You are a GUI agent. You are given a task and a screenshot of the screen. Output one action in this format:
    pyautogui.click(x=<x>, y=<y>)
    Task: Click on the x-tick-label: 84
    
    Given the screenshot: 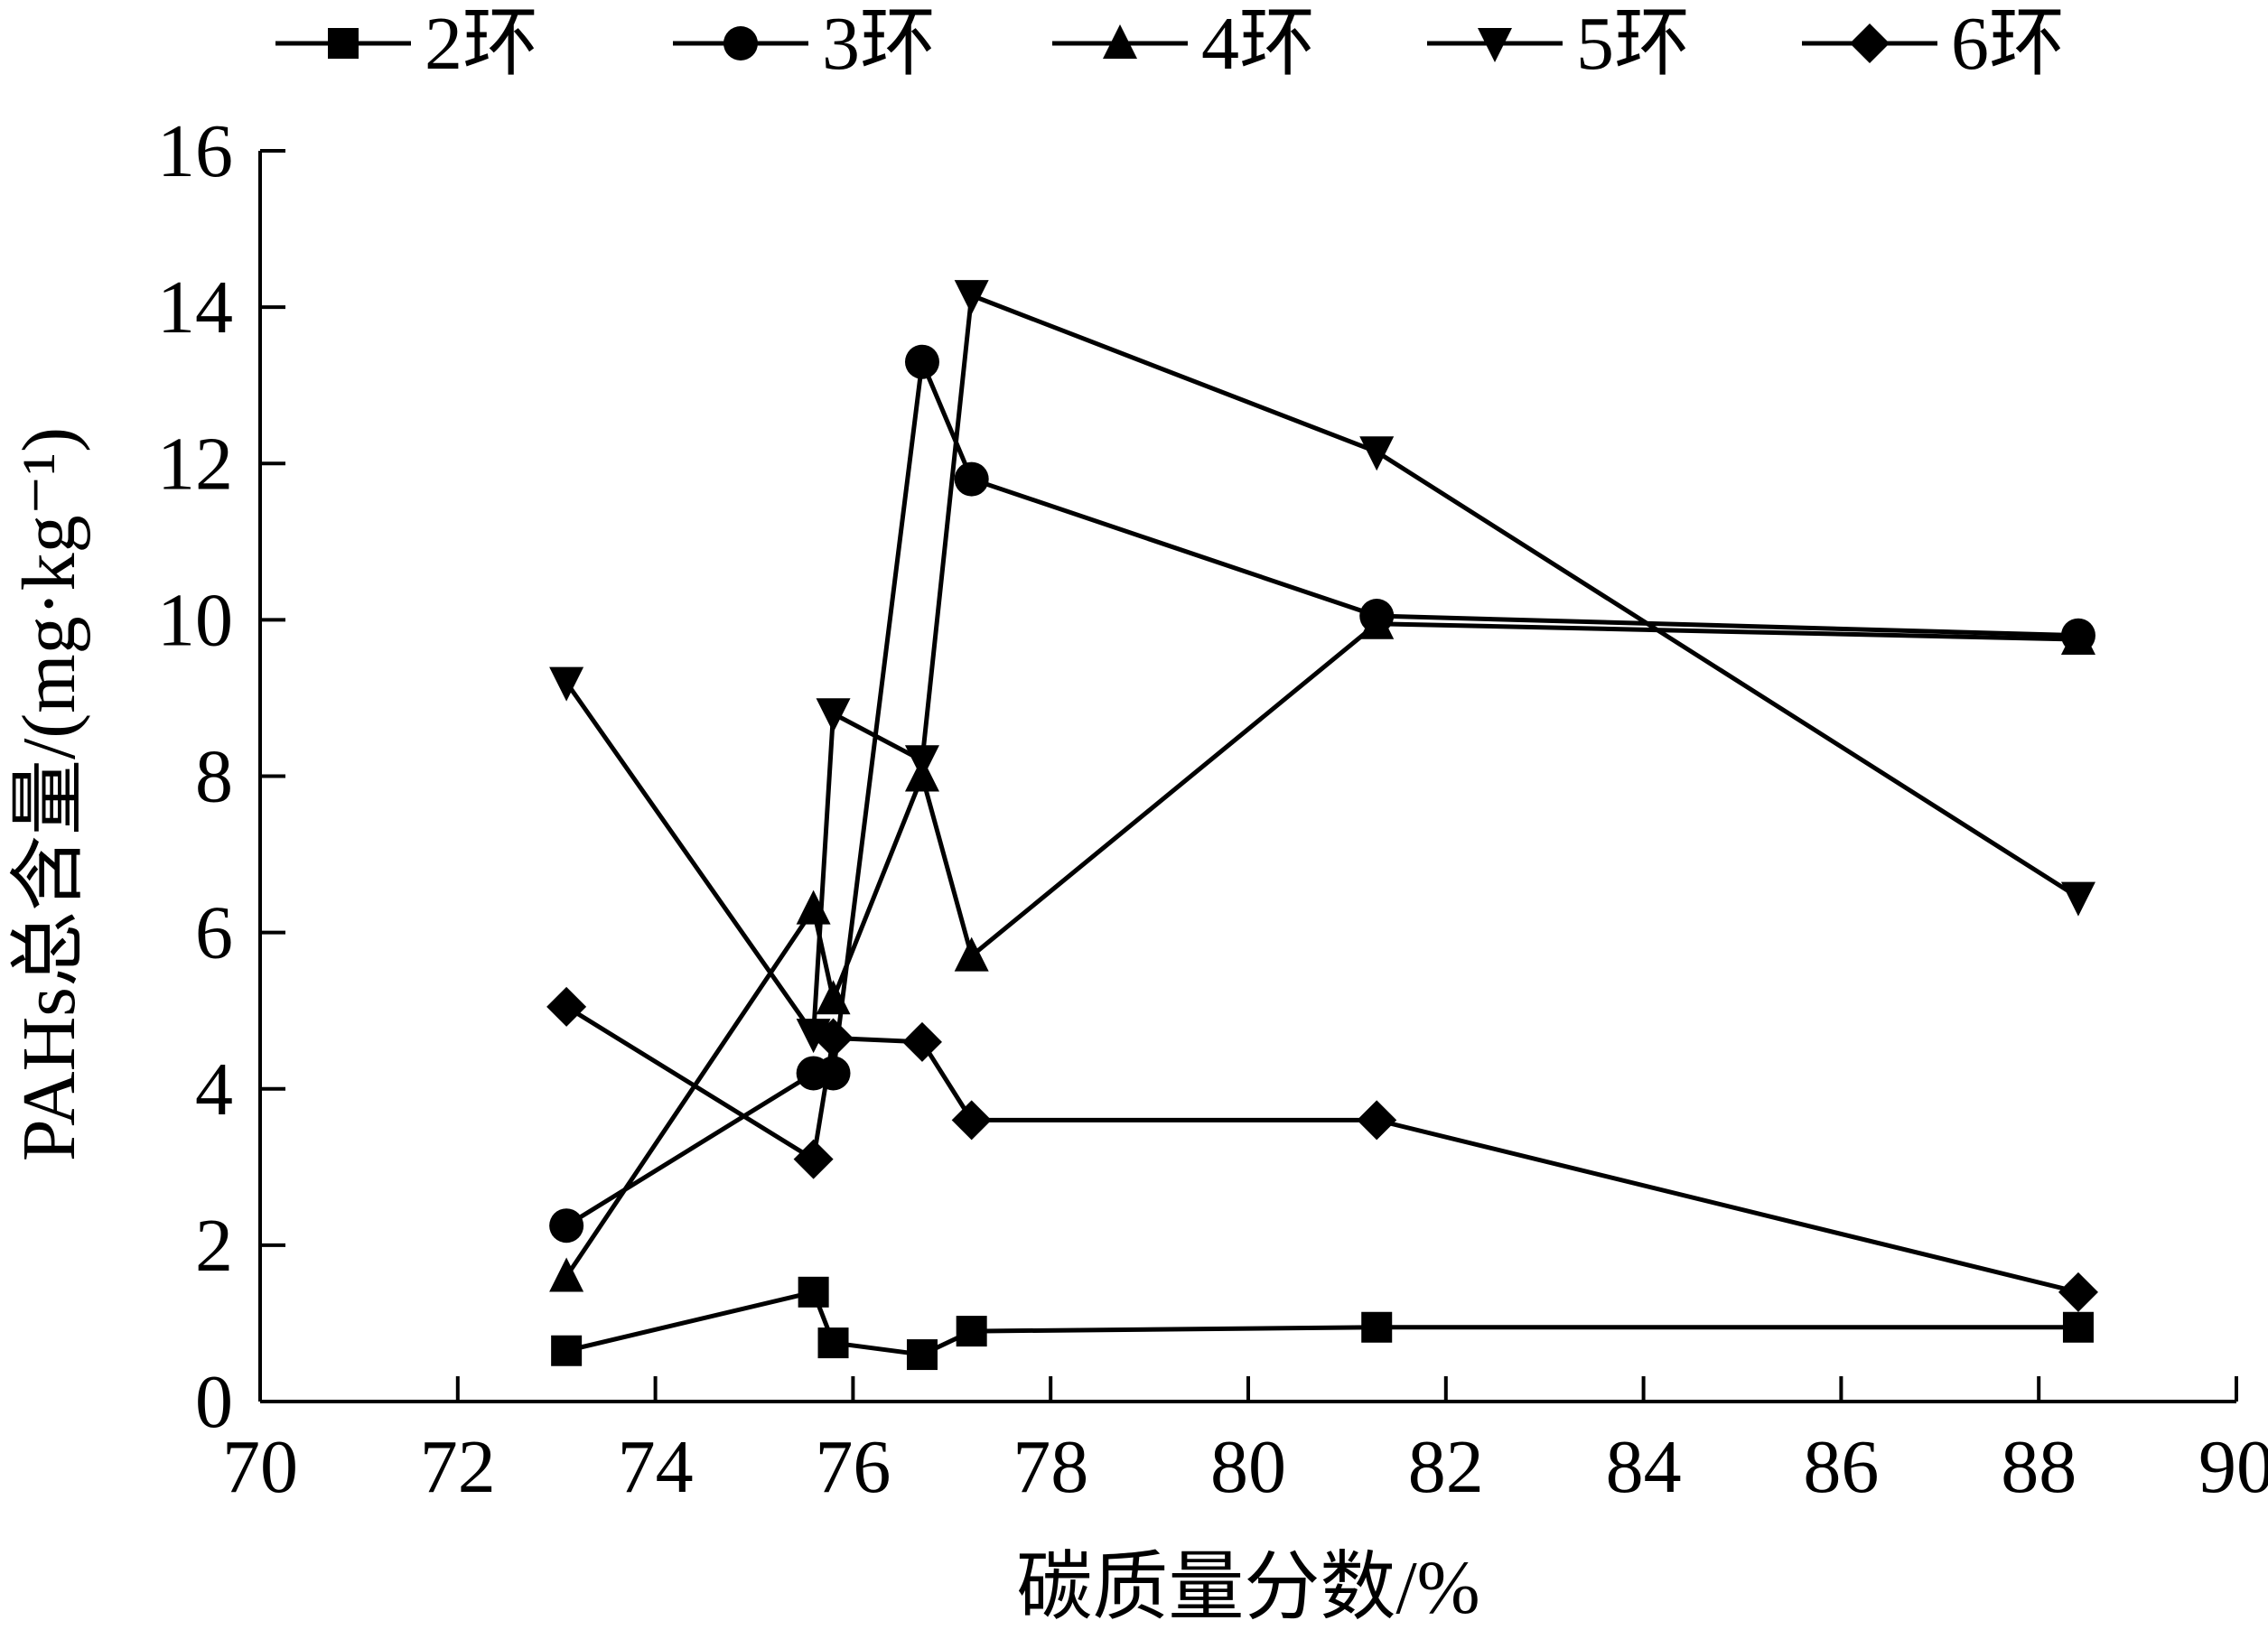 What is the action you would take?
    pyautogui.click(x=1644, y=1467)
    